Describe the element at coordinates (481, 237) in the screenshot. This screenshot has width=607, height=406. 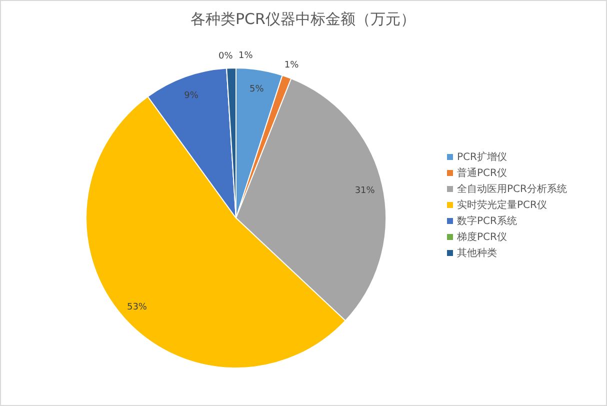
I see `legend-label: 梯度PCR仪` at that location.